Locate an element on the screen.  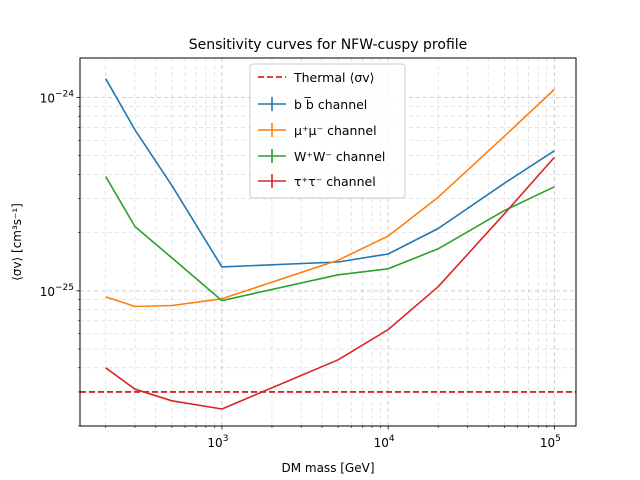
legend-item-2: W⁺W⁻ channel is located at coordinates (321, 156).